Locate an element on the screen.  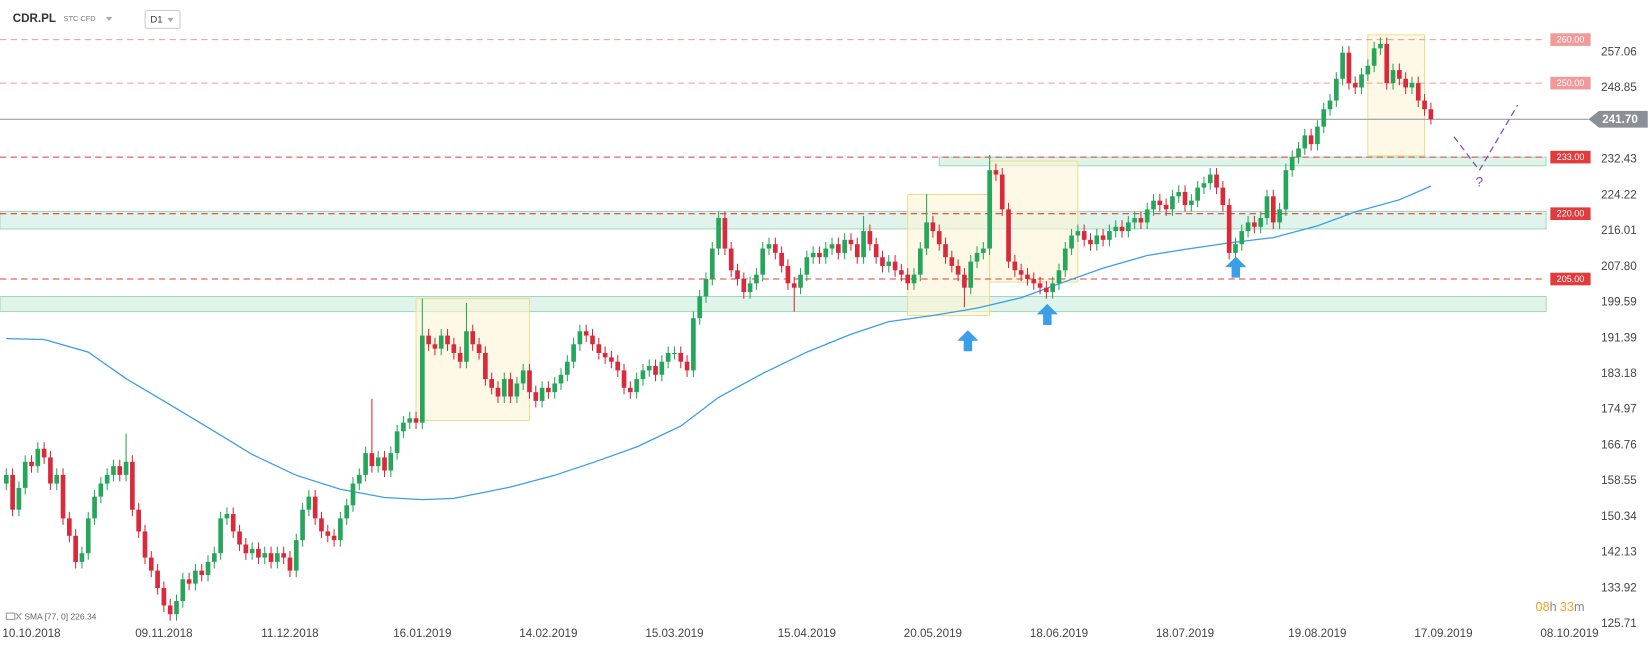
y-tick-label: 248.85 is located at coordinates (1619, 87).